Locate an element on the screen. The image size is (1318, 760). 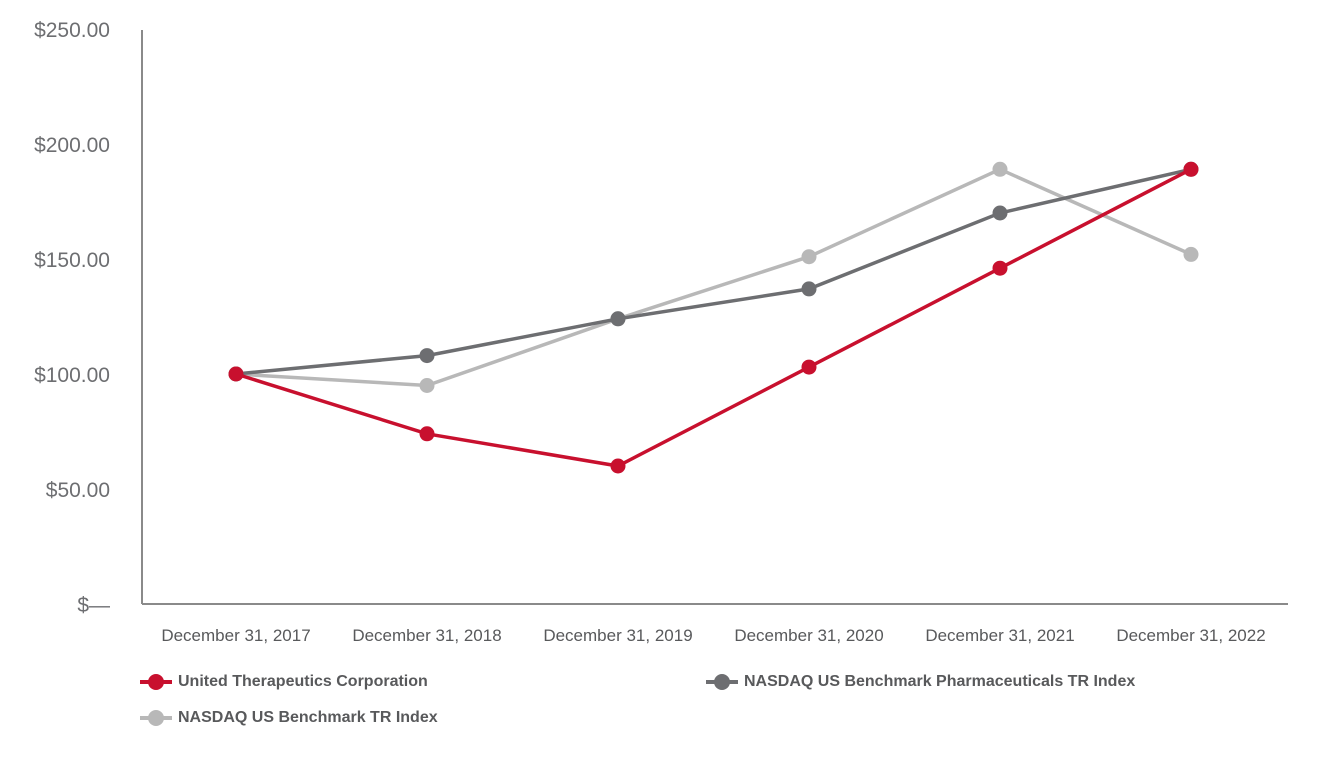
y-tick-label: $100.00 is located at coordinates (72, 375).